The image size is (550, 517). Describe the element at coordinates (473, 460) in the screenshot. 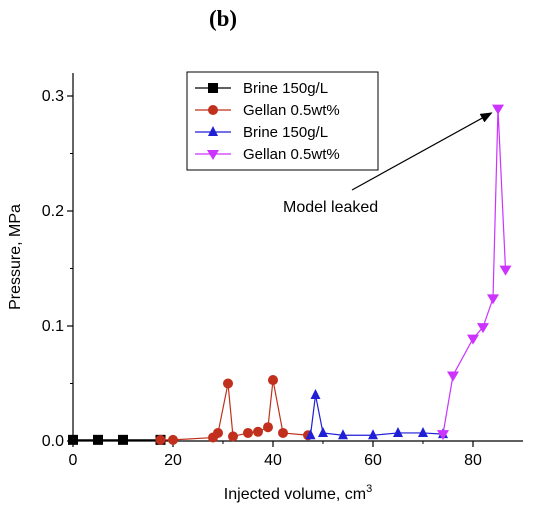

I see `x-tick-label: 80` at that location.